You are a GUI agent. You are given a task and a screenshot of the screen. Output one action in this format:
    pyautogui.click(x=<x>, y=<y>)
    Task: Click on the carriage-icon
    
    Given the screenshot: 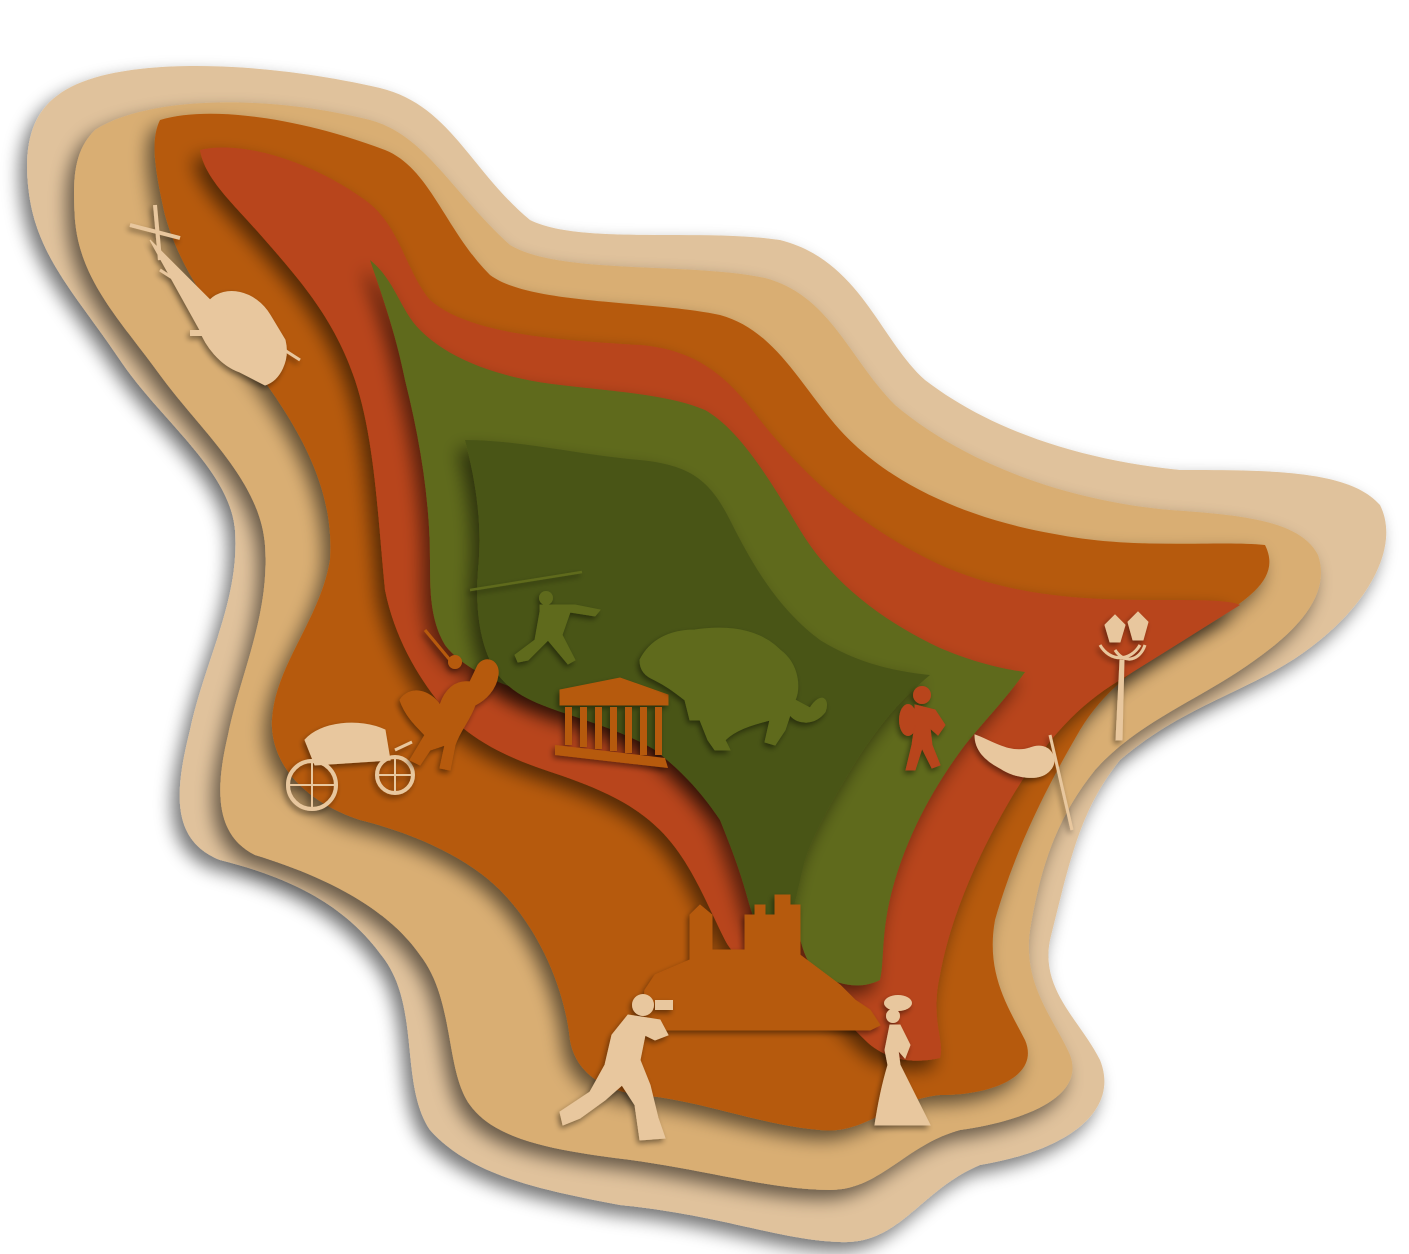 What is the action you would take?
    pyautogui.click(x=350, y=766)
    